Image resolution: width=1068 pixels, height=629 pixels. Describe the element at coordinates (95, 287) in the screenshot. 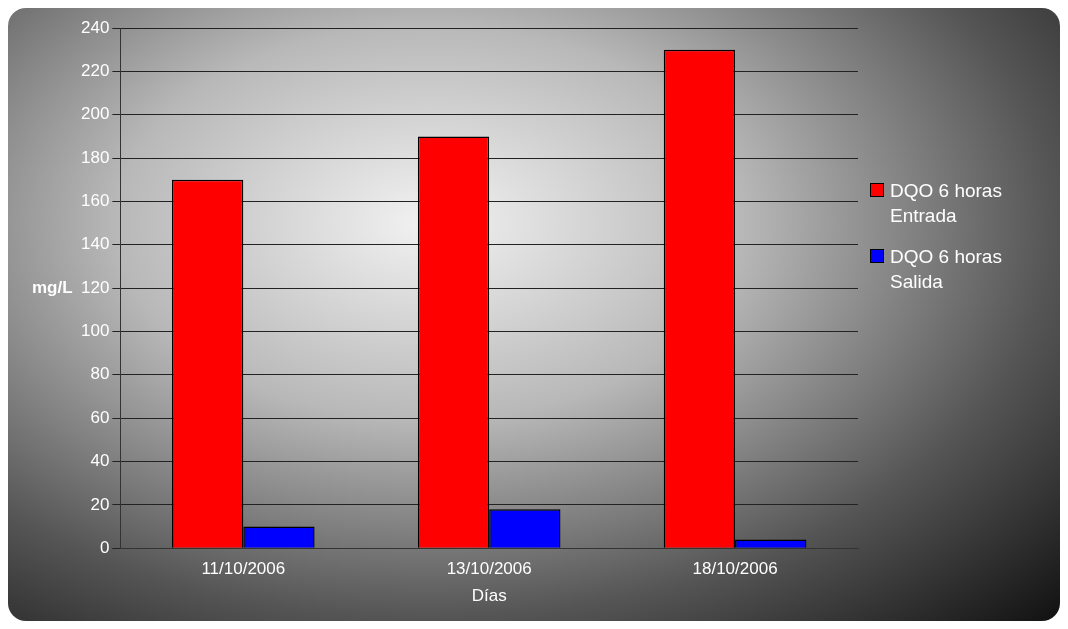

I see `y-tick-label: 120` at that location.